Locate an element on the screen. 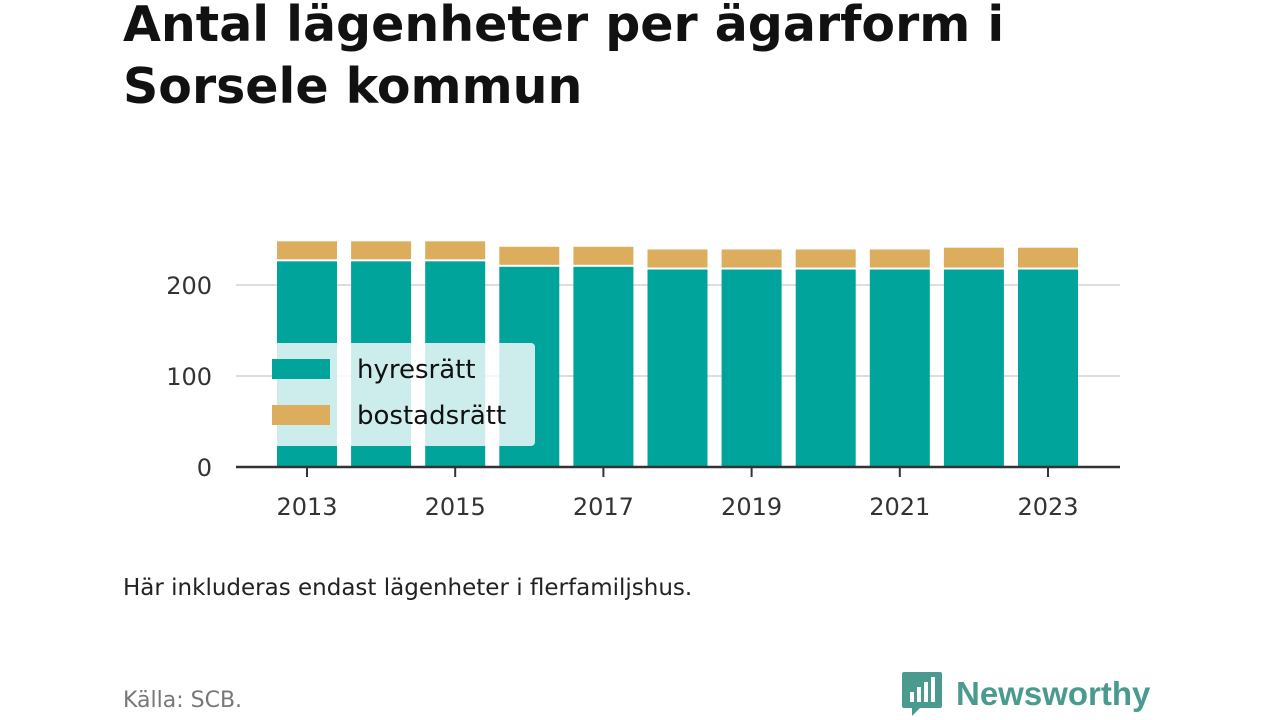 This screenshot has width=1280, height=720. x-tick-label: 2015 is located at coordinates (455, 507).